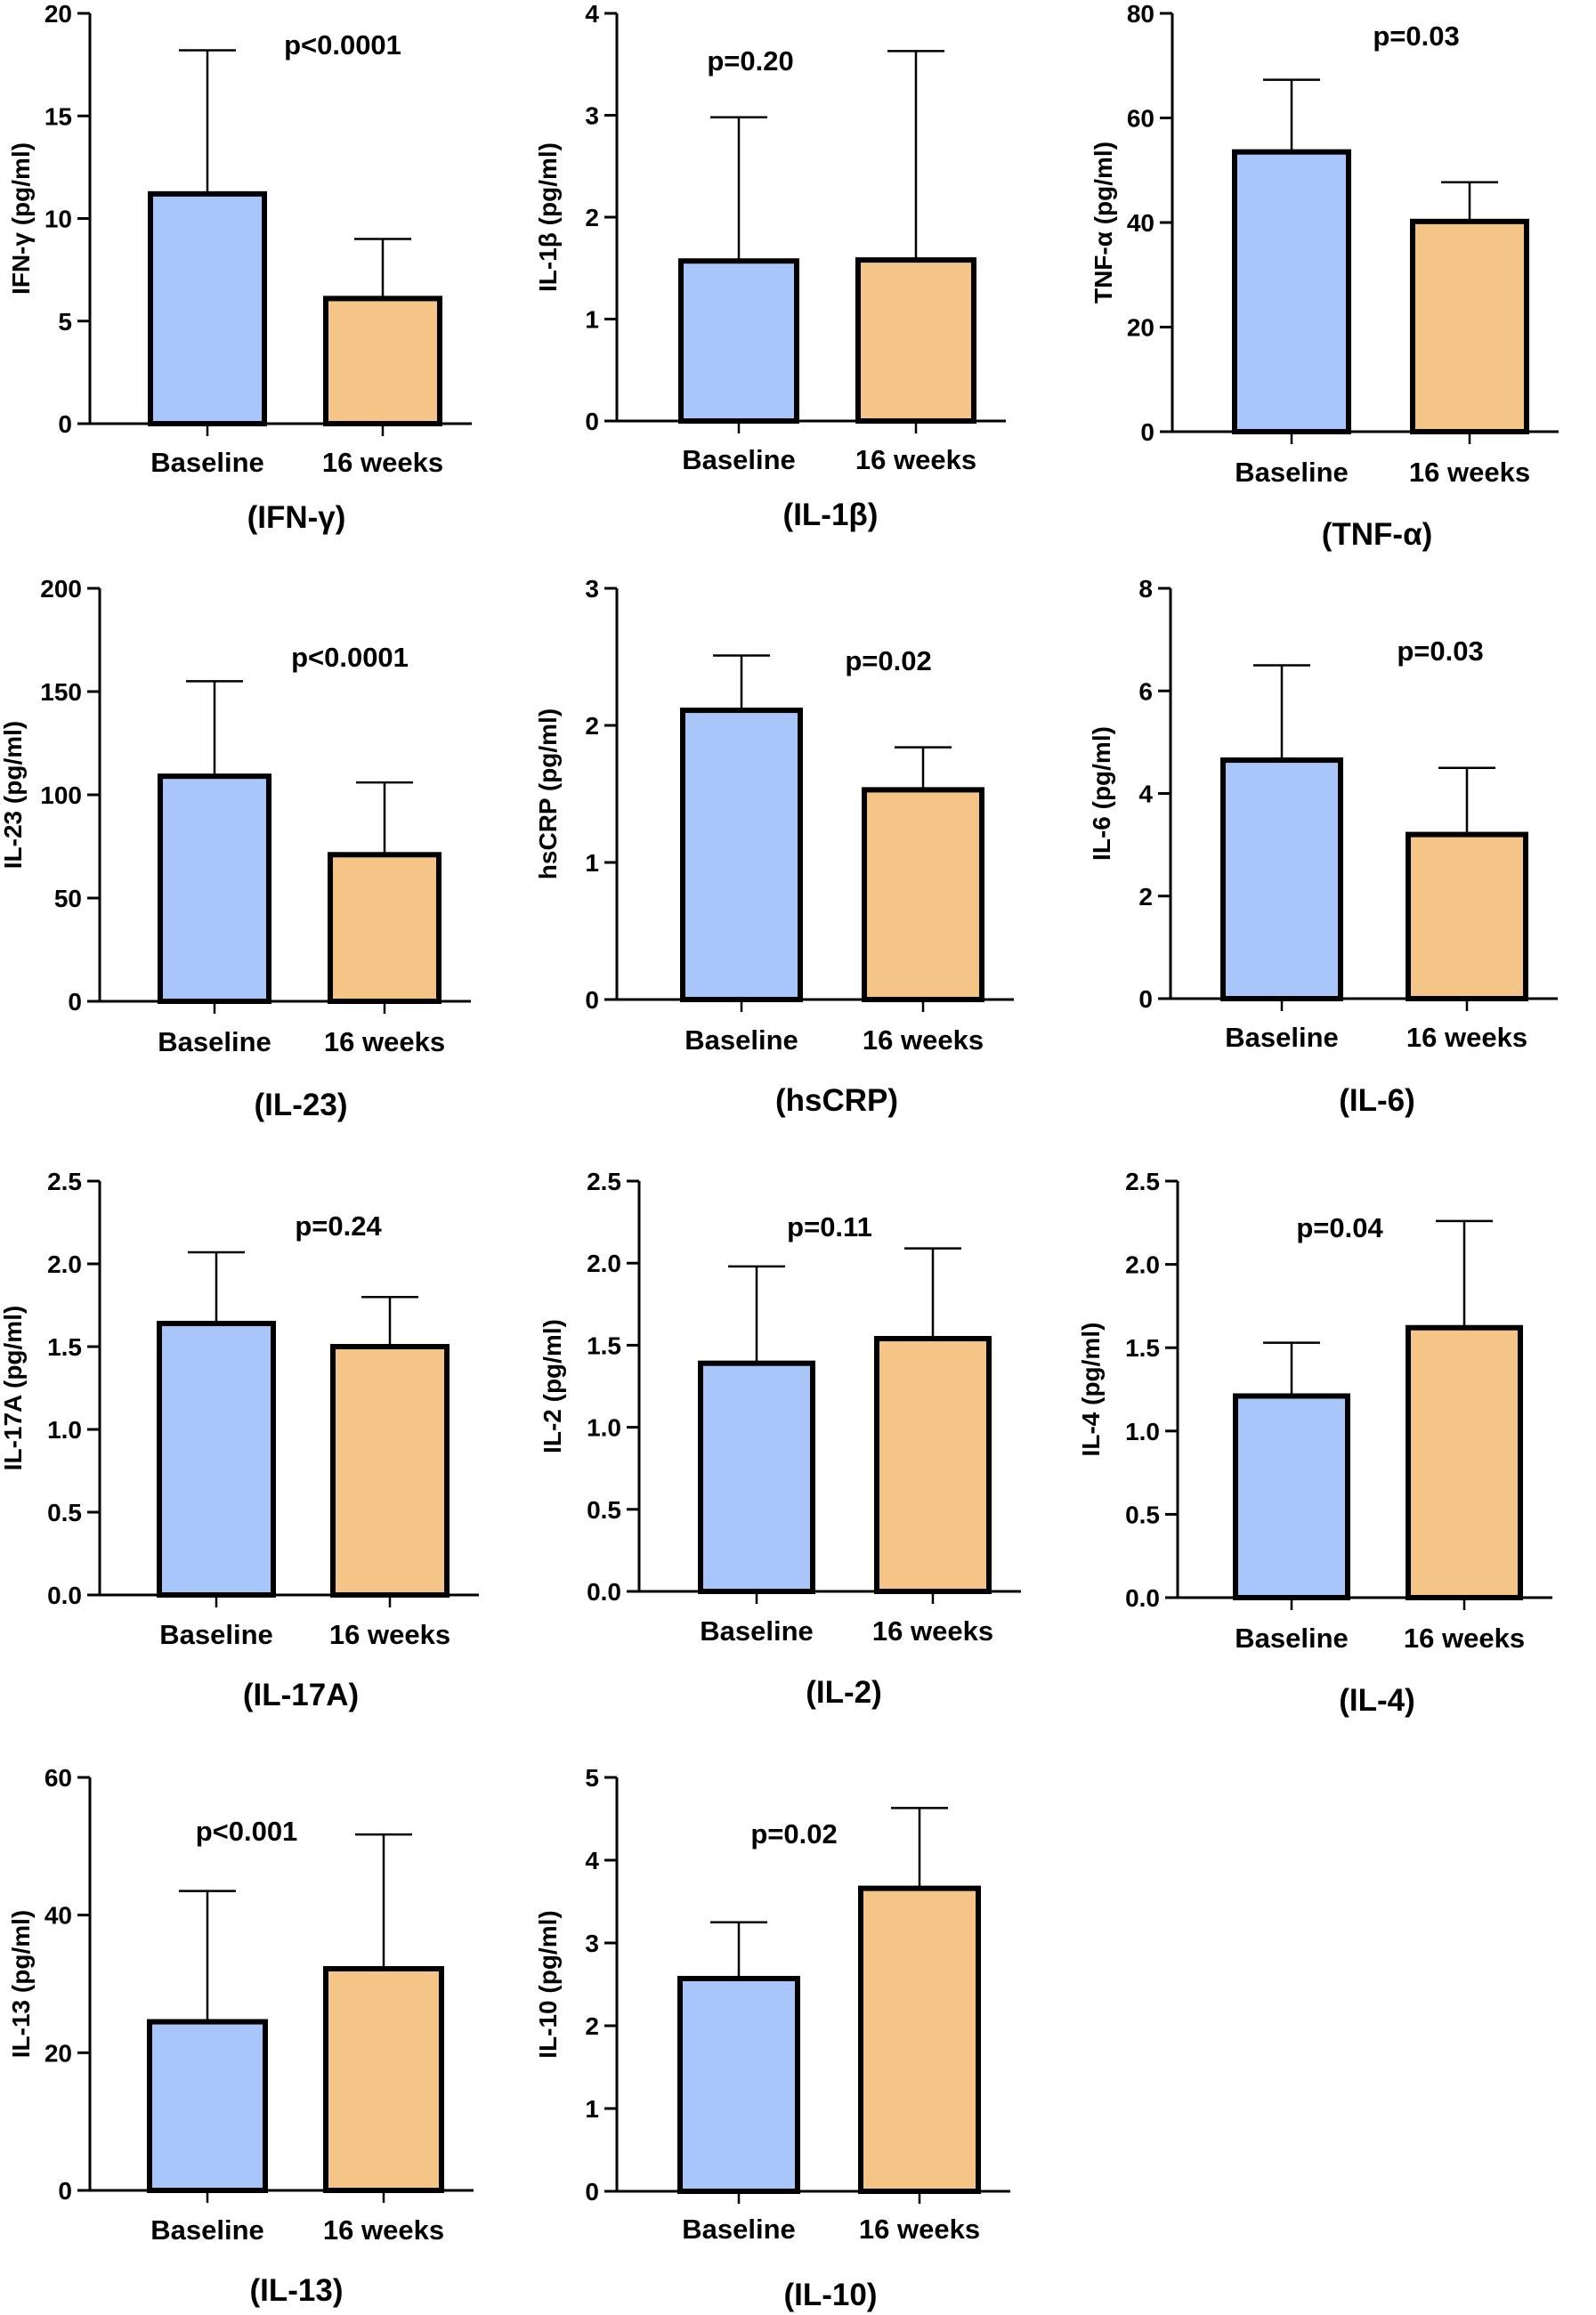 The image size is (1596, 2315). I want to click on y-axis-label: hsCRP (pg/ml), so click(548, 793).